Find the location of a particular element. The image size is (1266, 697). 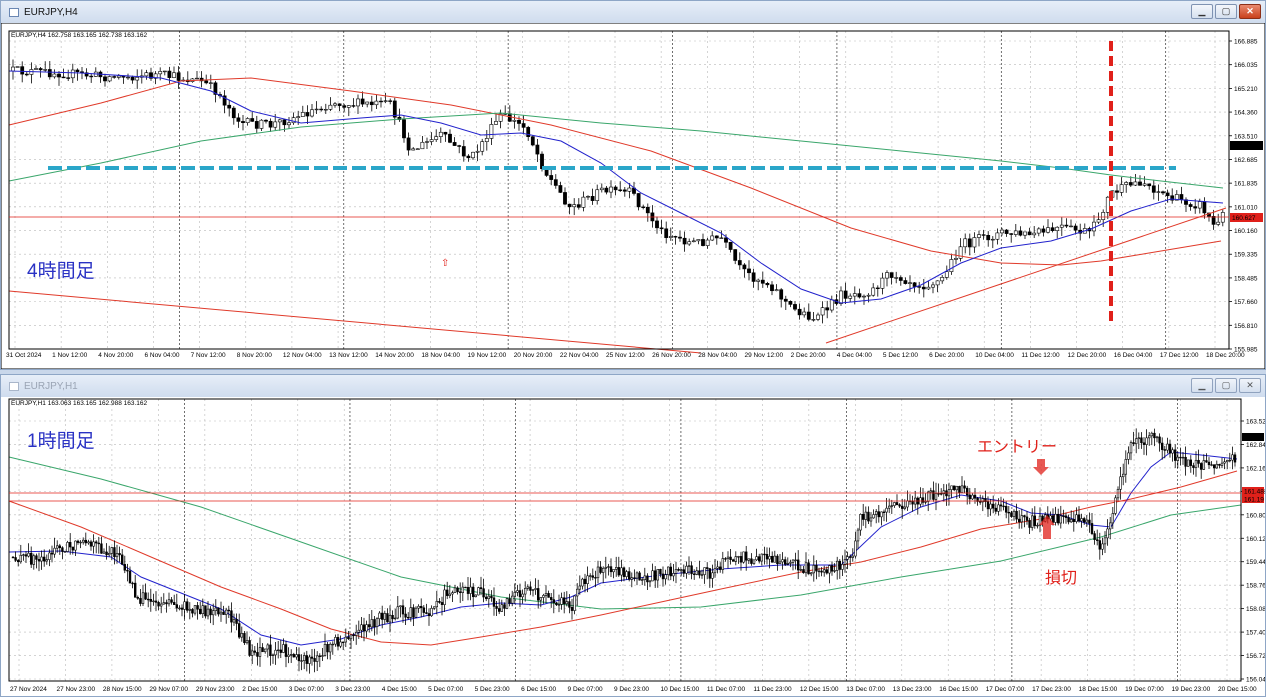

time-tick-label: 2 Dec 15:00 is located at coordinates (259, 689).